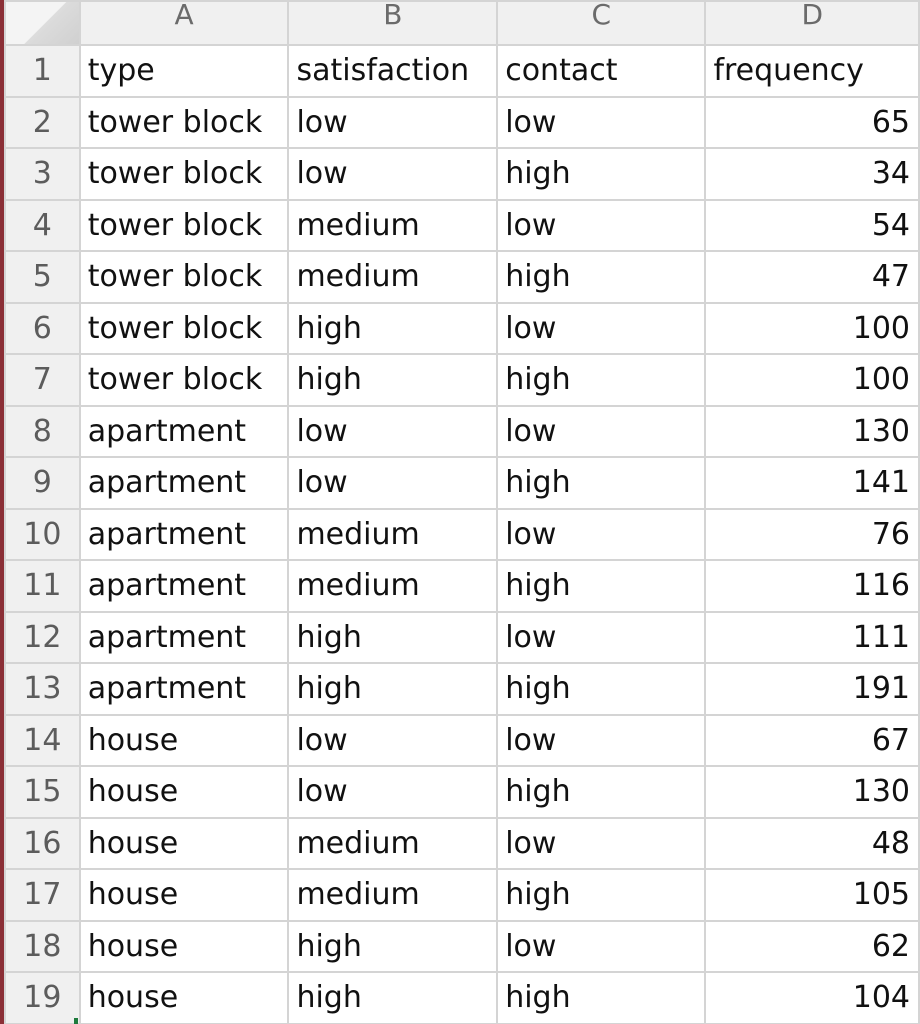 This screenshot has height=1024, width=920. What do you see at coordinates (42, 431) in the screenshot?
I see `row-header: 8` at bounding box center [42, 431].